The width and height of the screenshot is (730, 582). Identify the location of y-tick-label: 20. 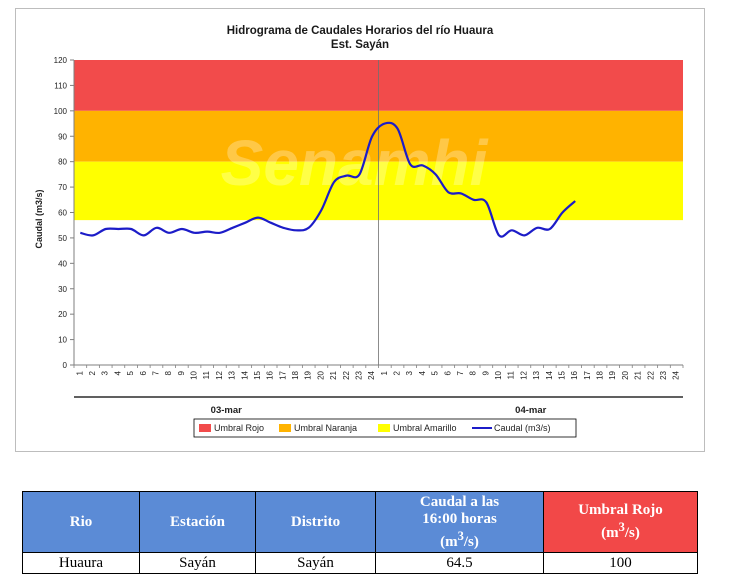
(62, 314).